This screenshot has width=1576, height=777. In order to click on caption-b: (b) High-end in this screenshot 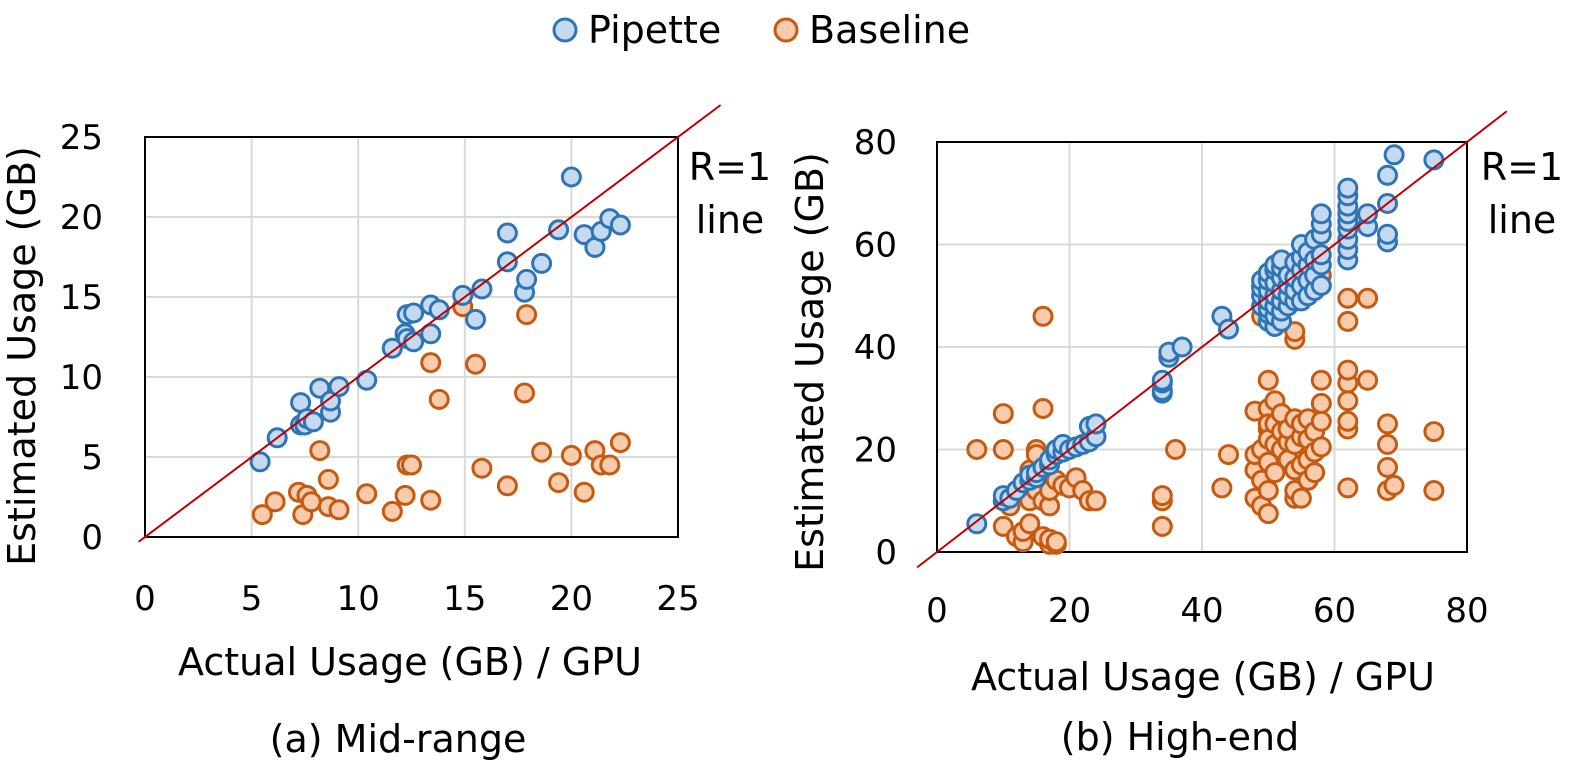, I will do `click(1180, 737)`.